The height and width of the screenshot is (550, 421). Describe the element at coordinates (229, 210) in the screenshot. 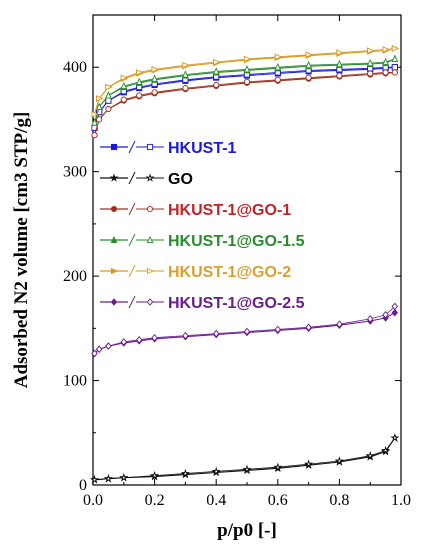

I see `legend-label: HKUST-1@GO-1` at that location.